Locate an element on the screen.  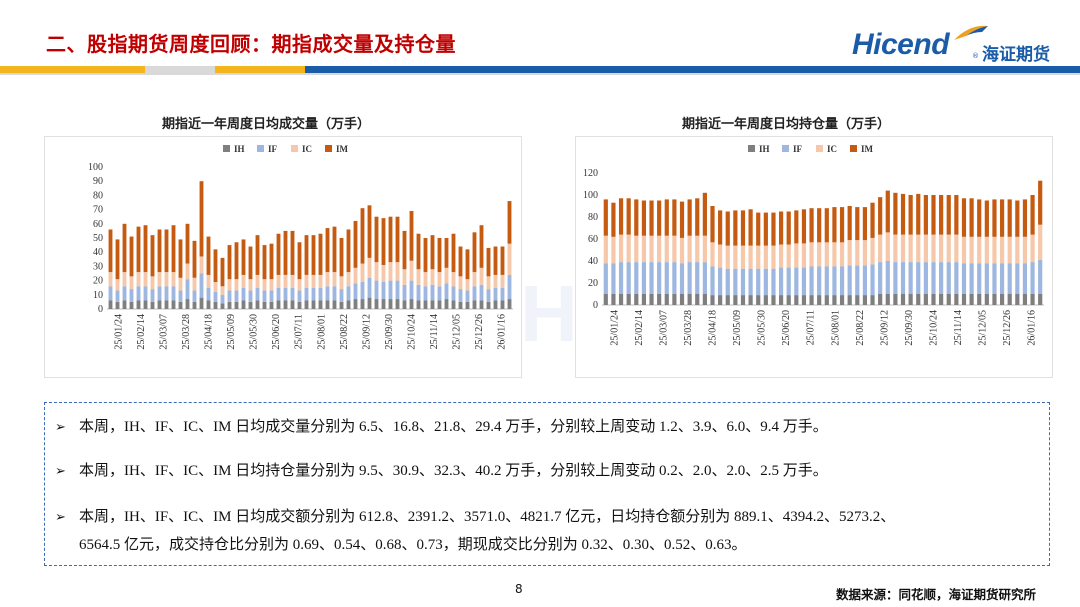
x-tick-label: 25/09/12 is located at coordinates (884, 328).